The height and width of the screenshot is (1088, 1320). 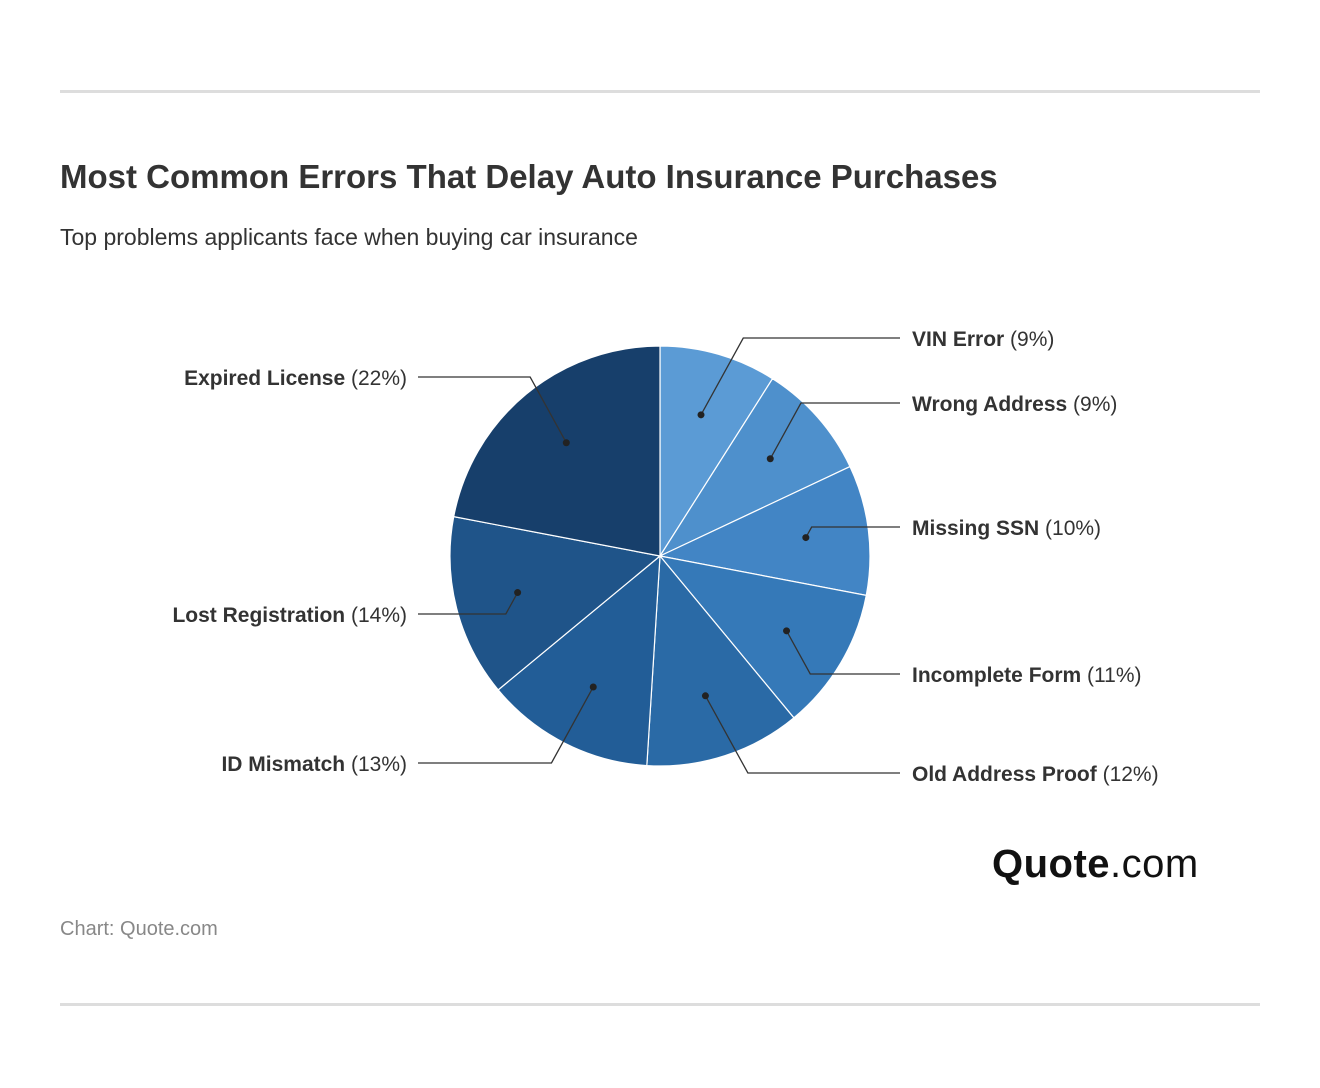 What do you see at coordinates (787, 631) in the screenshot?
I see `leader-dot-incomplete-form` at bounding box center [787, 631].